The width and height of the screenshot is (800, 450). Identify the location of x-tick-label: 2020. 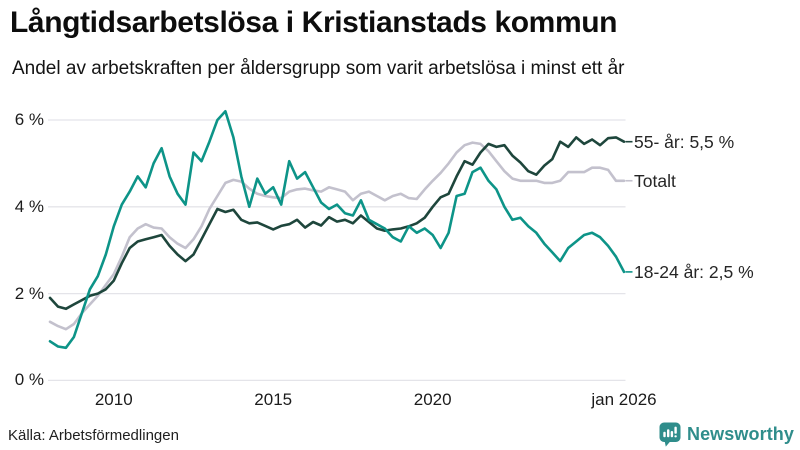
(432, 399).